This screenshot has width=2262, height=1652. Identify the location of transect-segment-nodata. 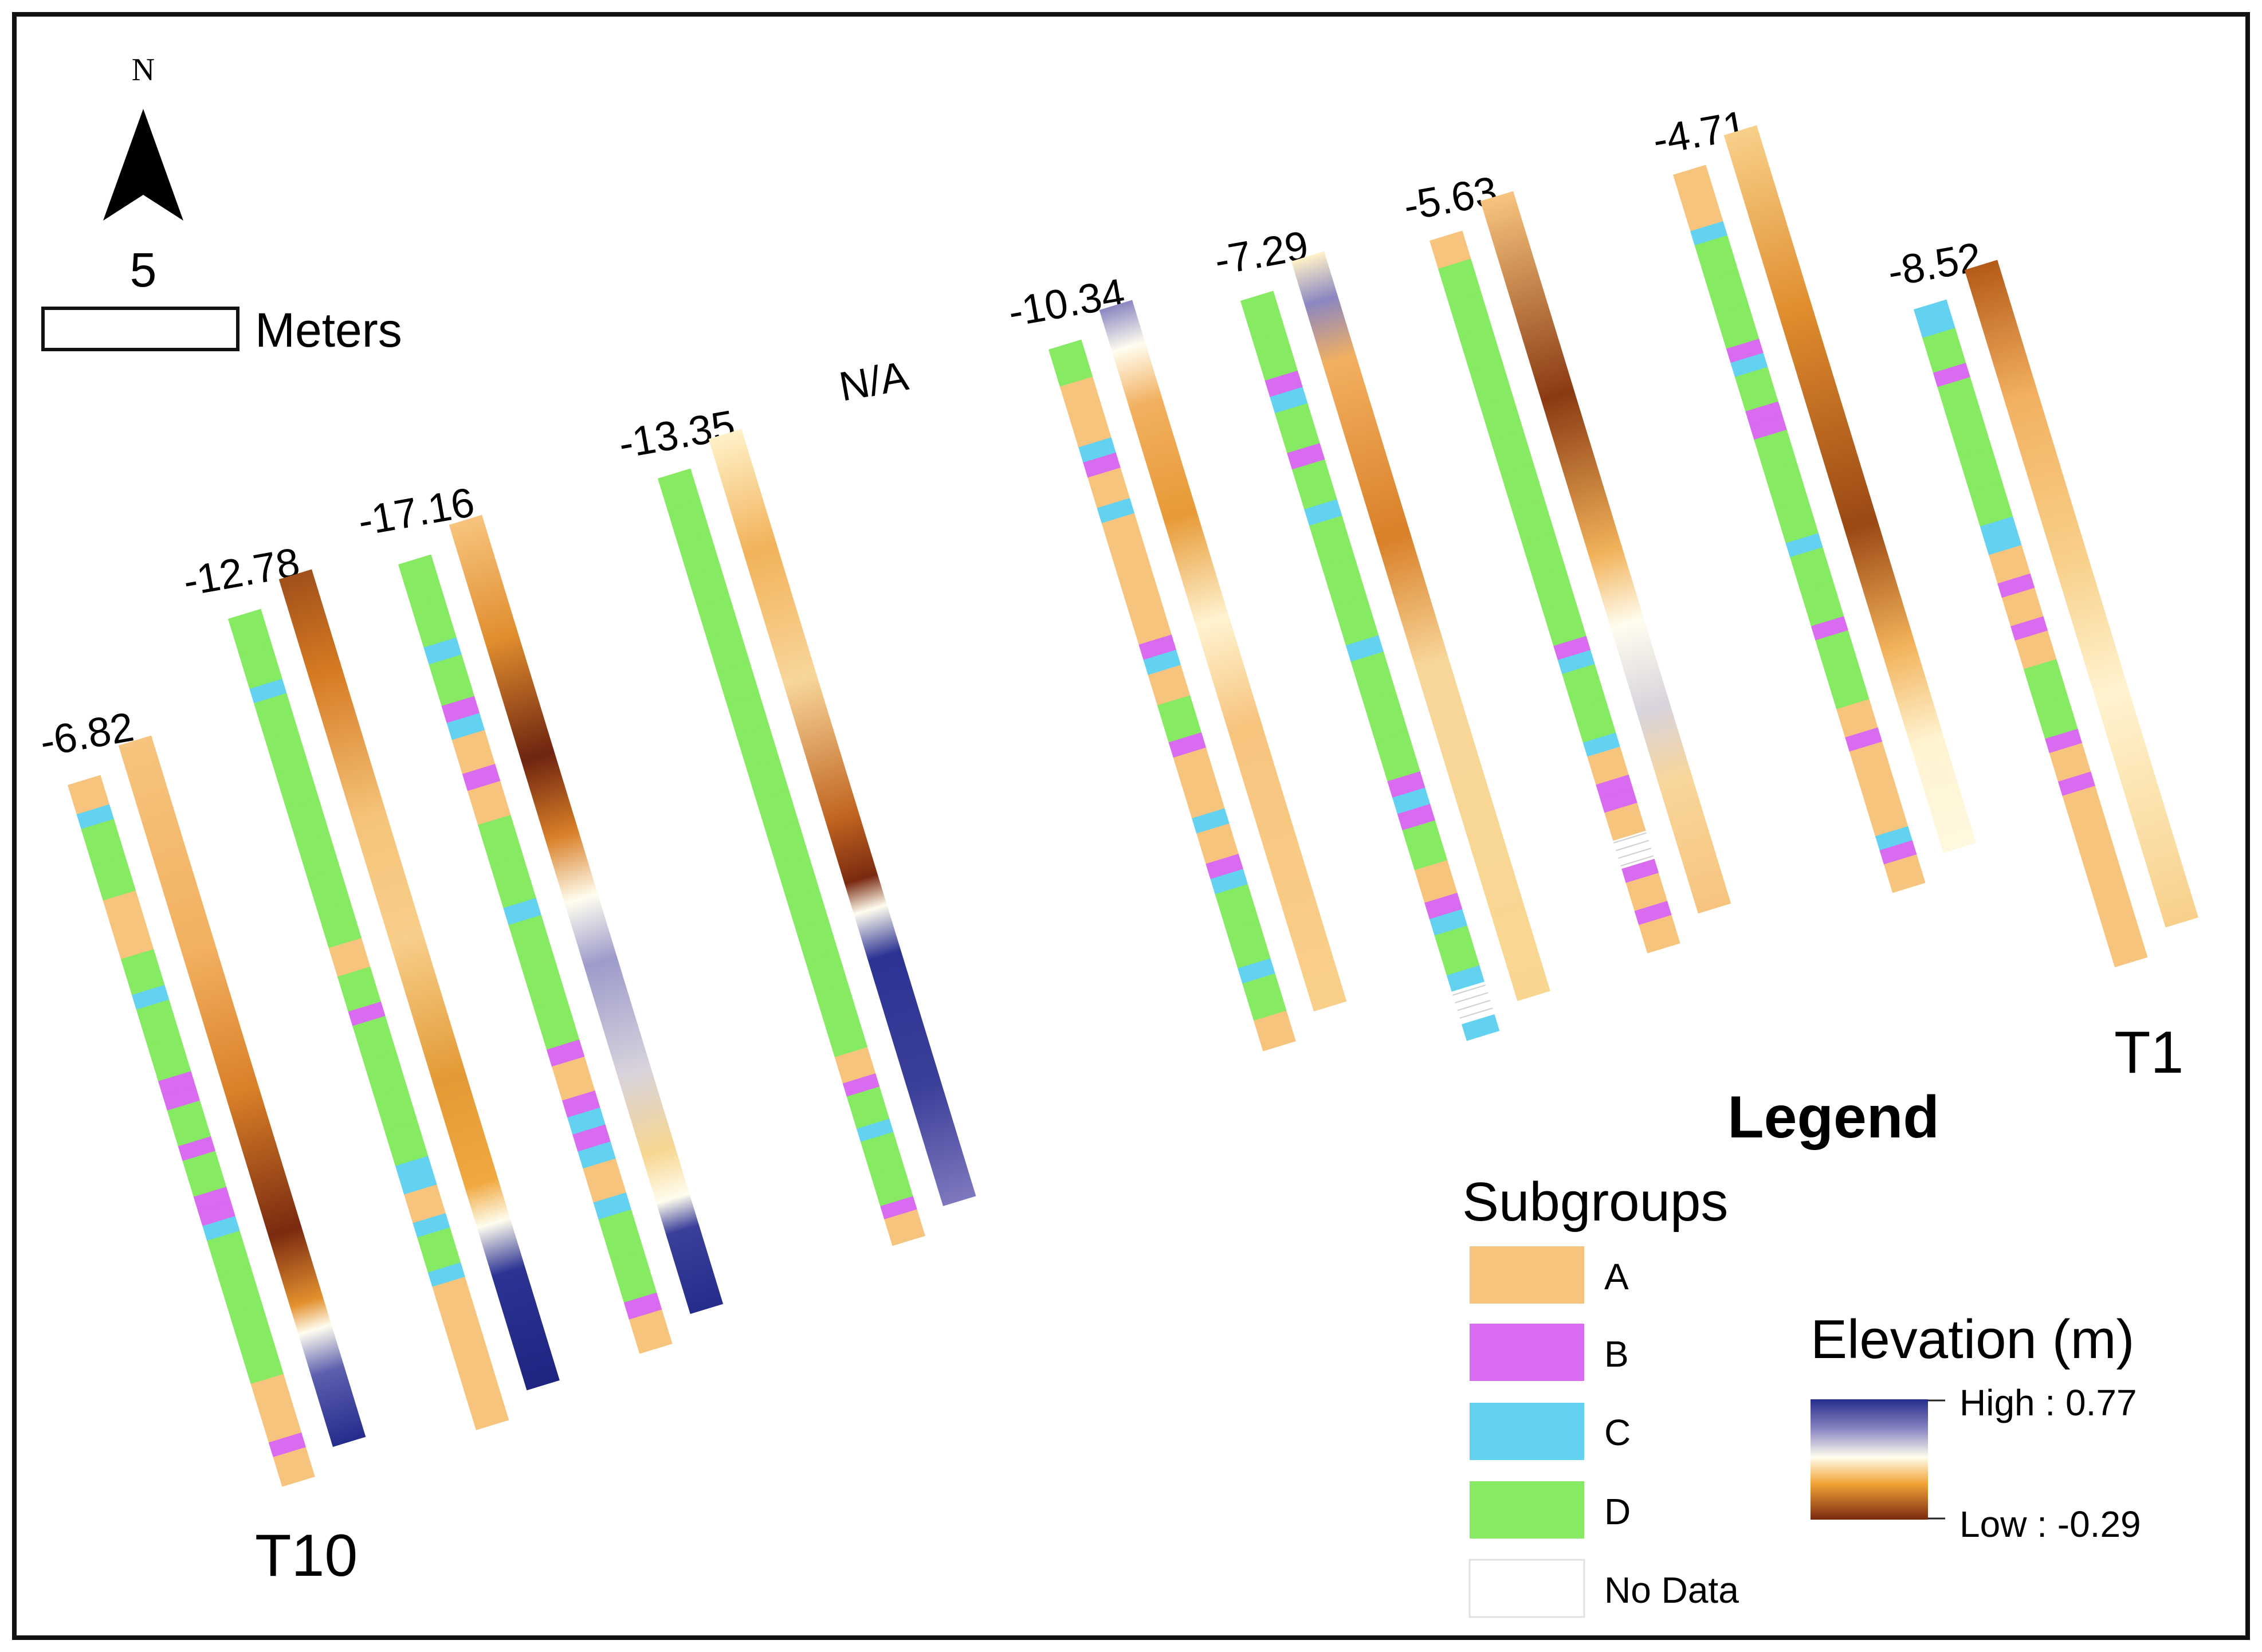
(1475, 1011).